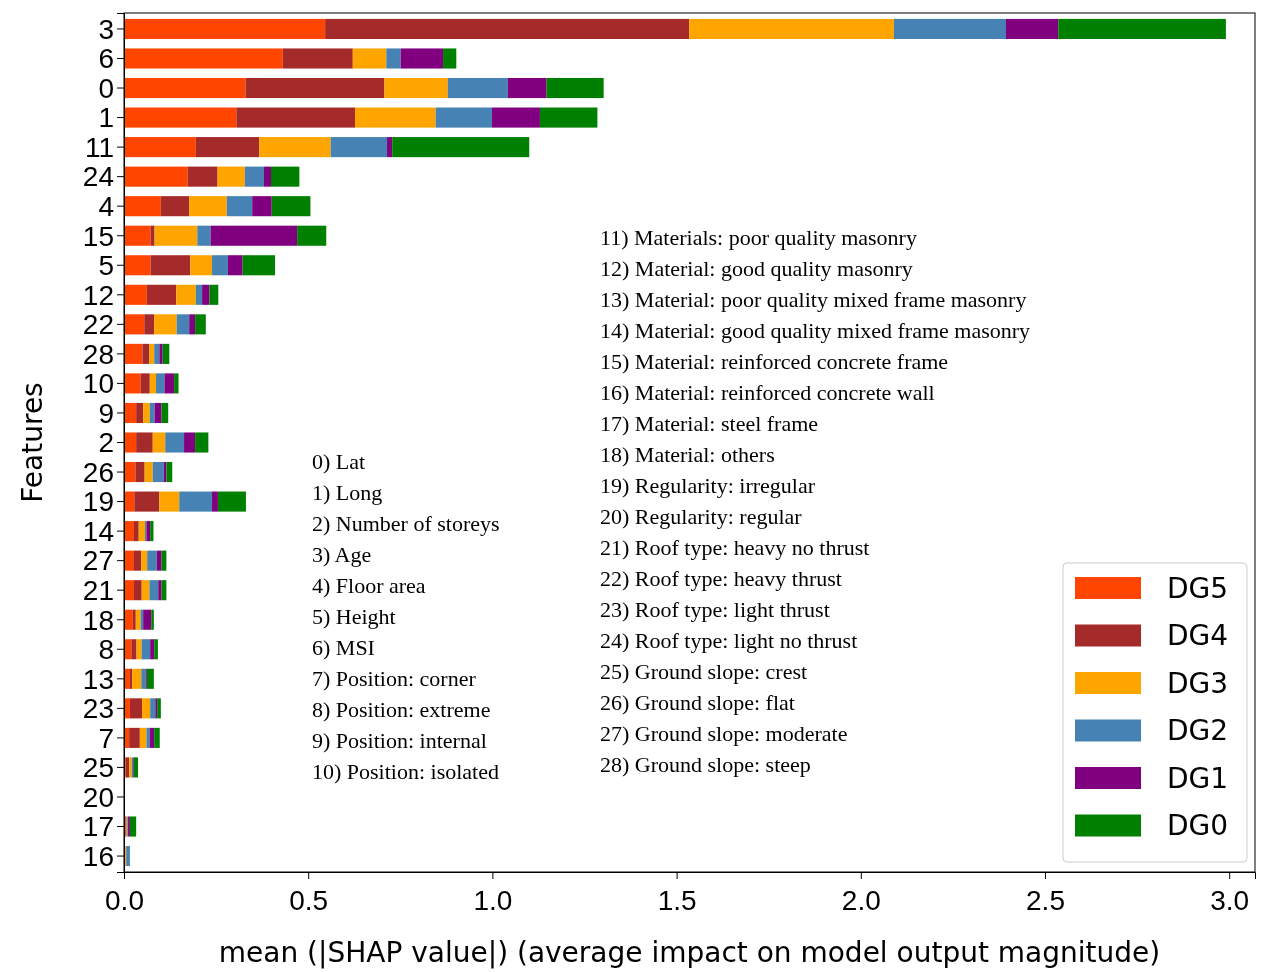 The image size is (1272, 972). What do you see at coordinates (98, 827) in the screenshot?
I see `y-tick-label: 17` at bounding box center [98, 827].